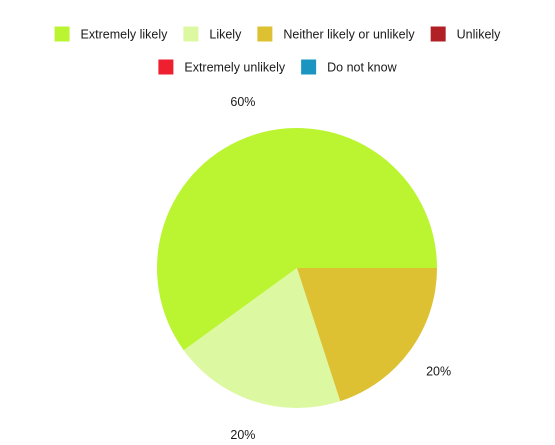  Describe the element at coordinates (309, 67) in the screenshot. I see `legend-swatch-do-not-know` at that location.